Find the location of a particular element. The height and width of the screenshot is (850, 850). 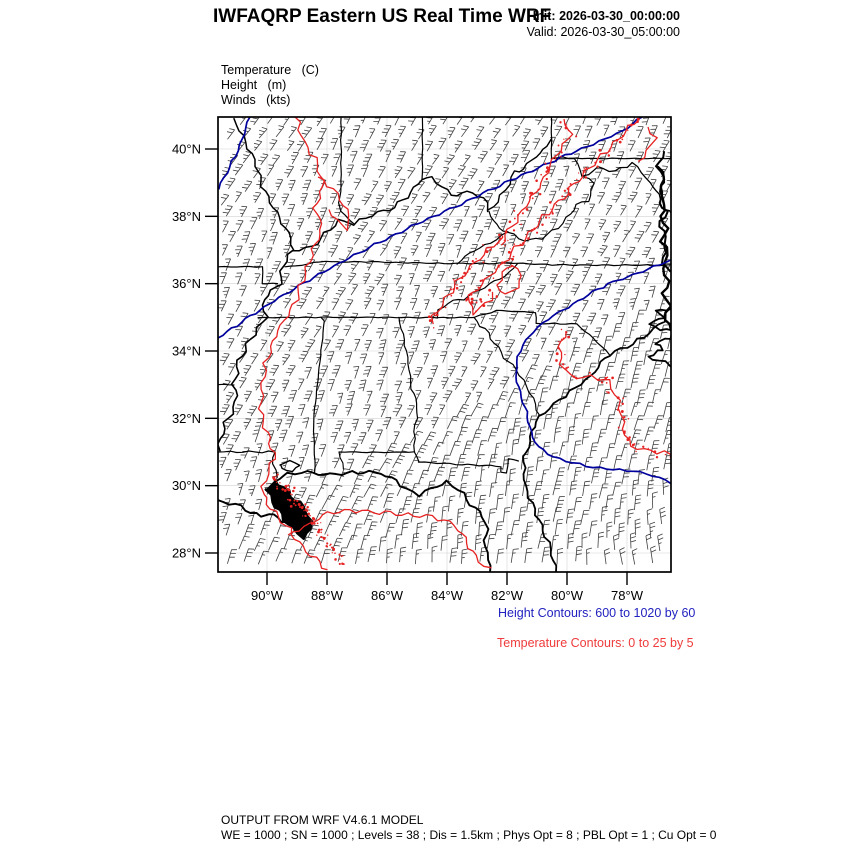

tennessee-south-border is located at coordinates (347, 317).